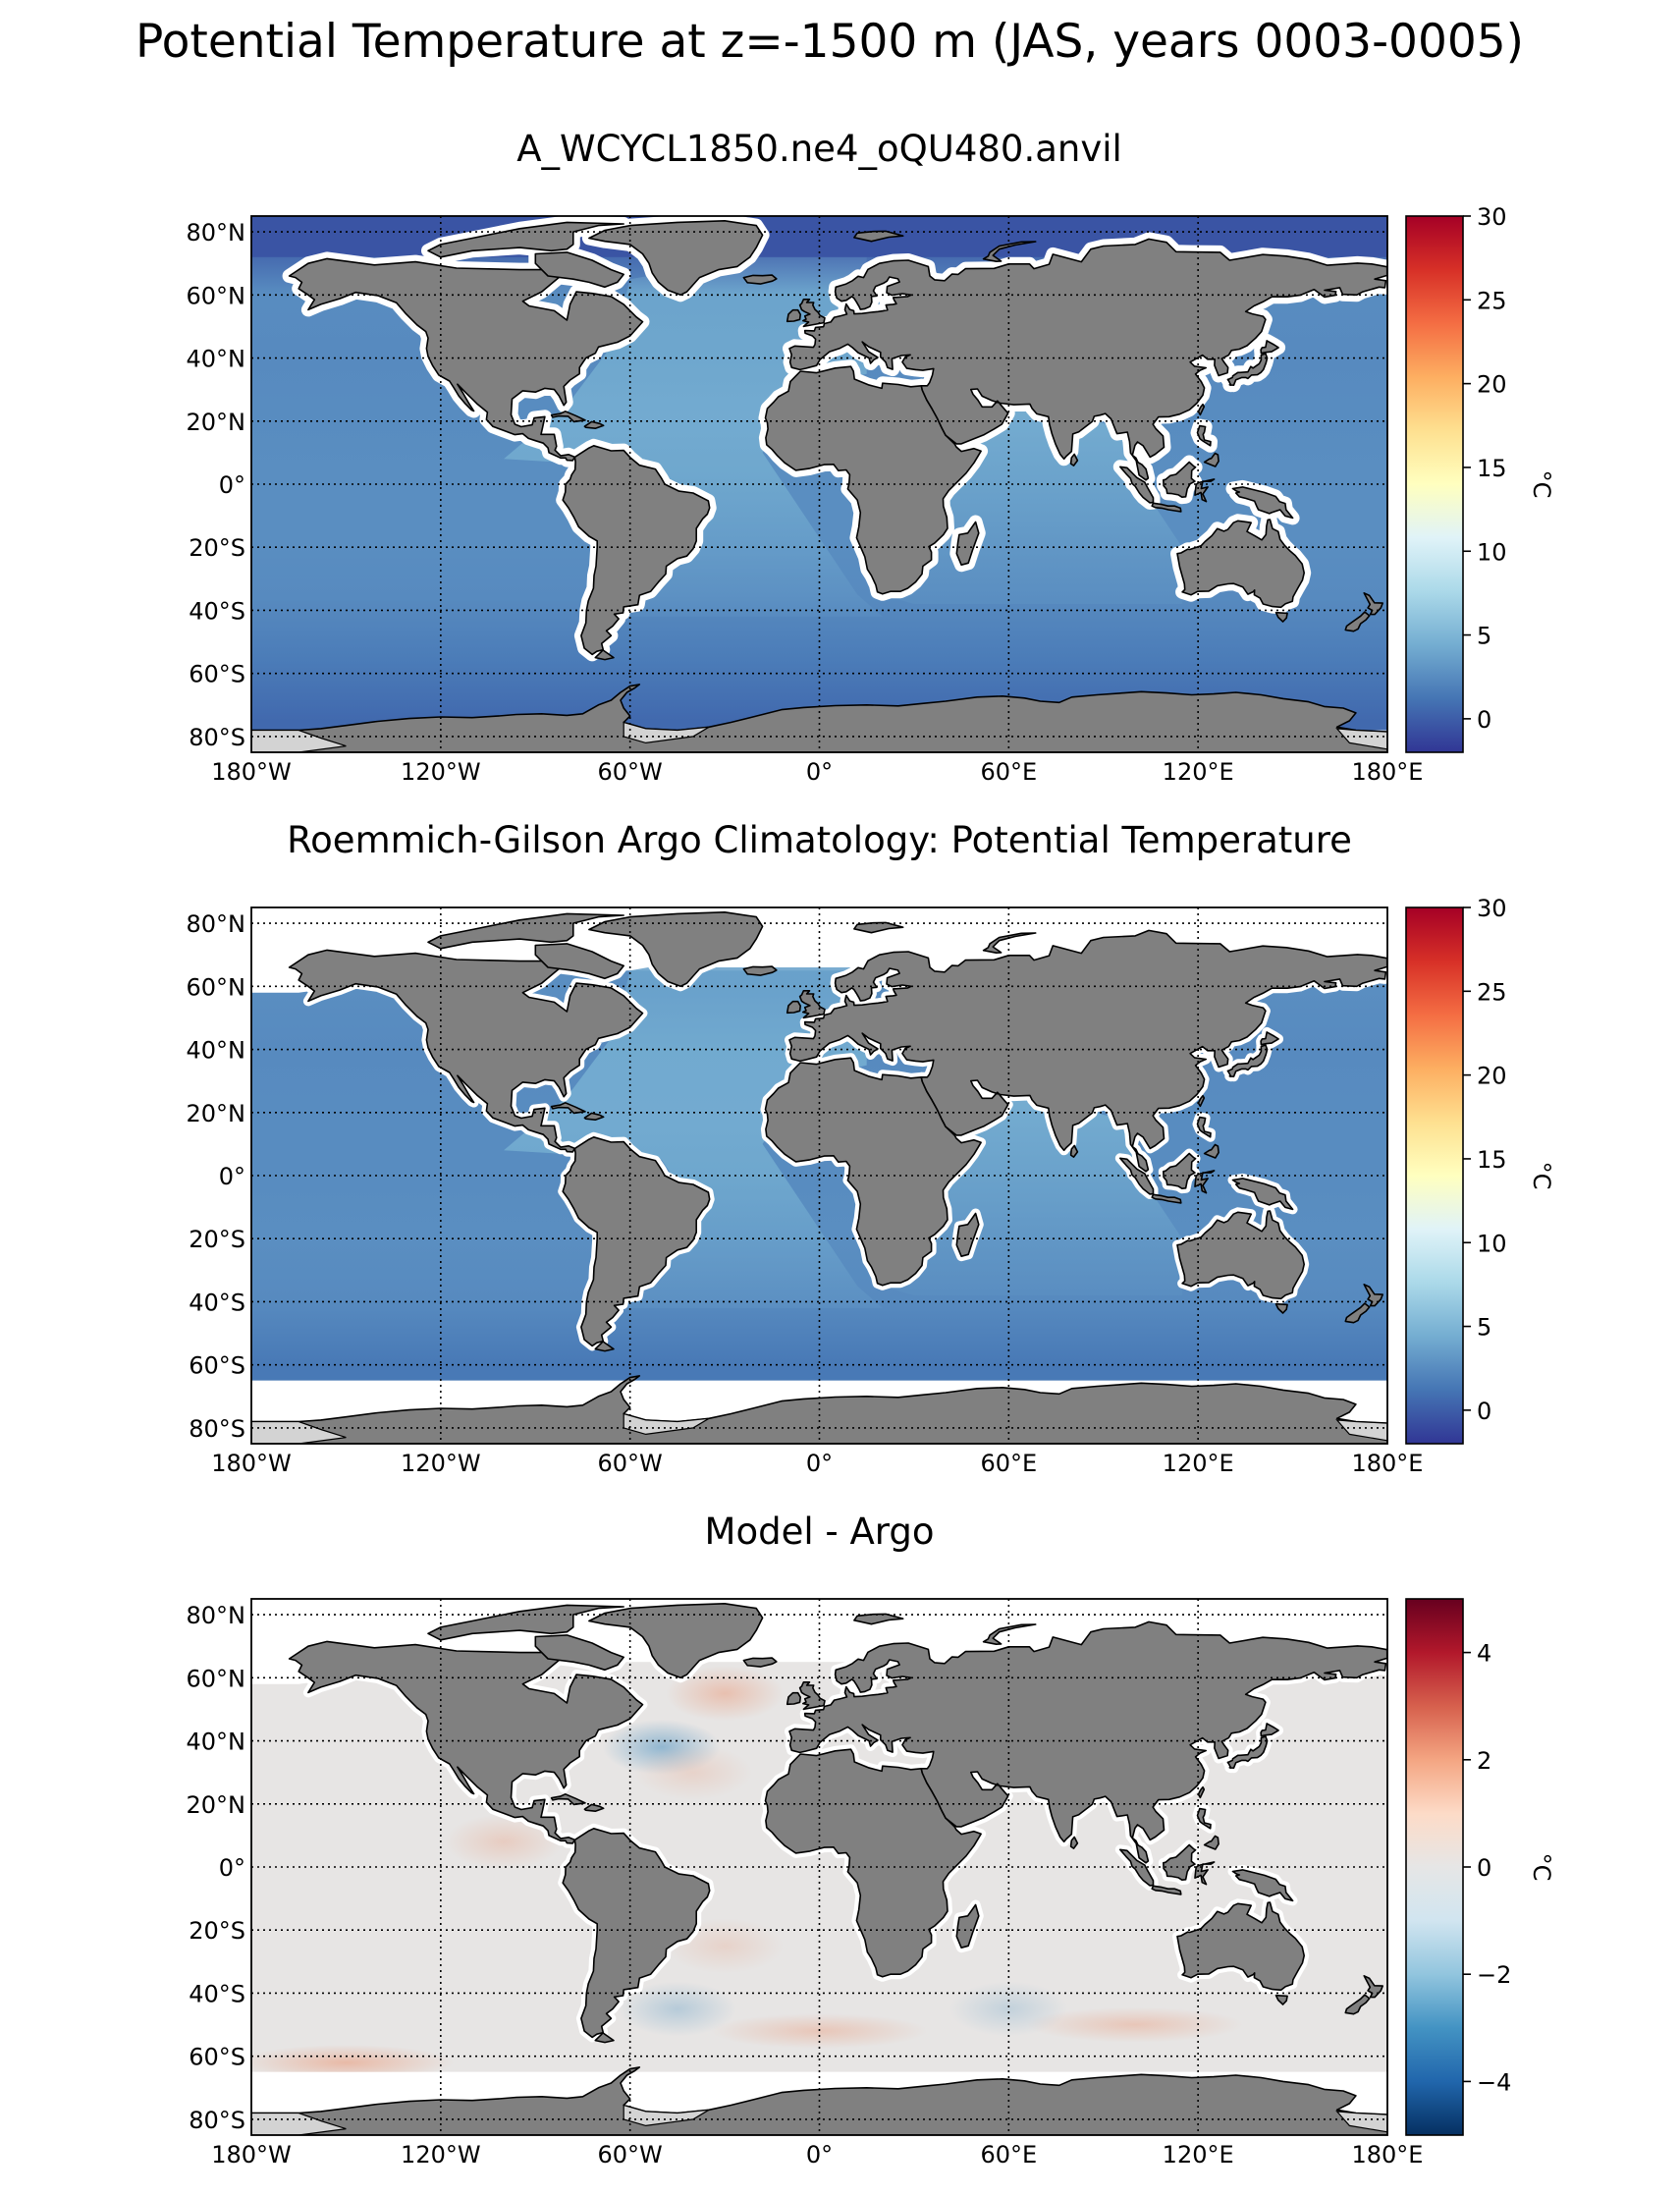 The width and height of the screenshot is (1680, 2196). Describe the element at coordinates (1204, 1818) in the screenshot. I see `land-luzon` at that location.